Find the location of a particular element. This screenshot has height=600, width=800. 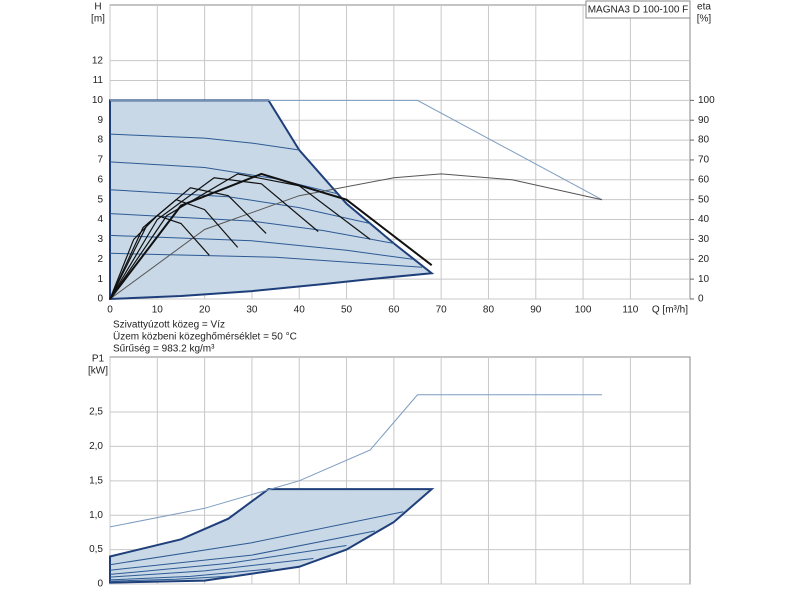

x-tick-label: 0 is located at coordinates (110, 310).